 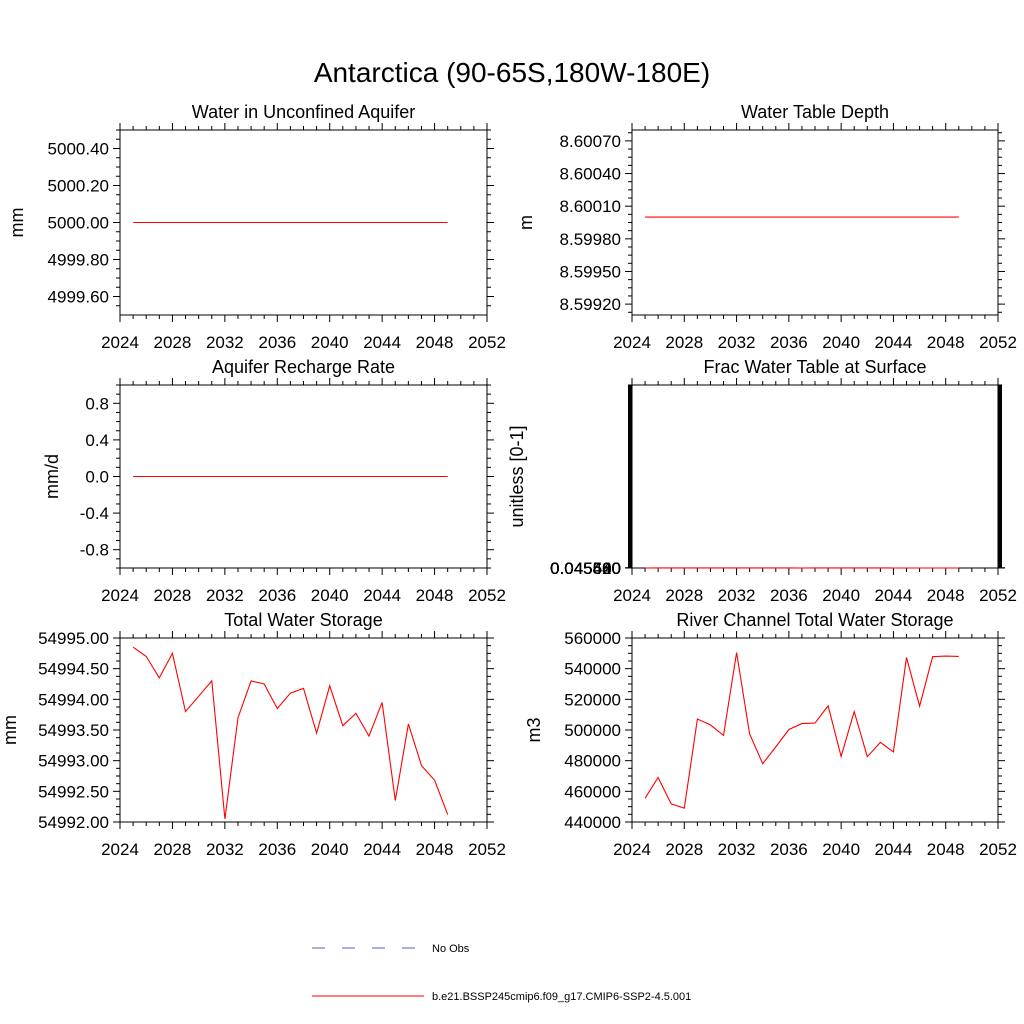 I want to click on y-tick-label: 5000.40, so click(x=78, y=149).